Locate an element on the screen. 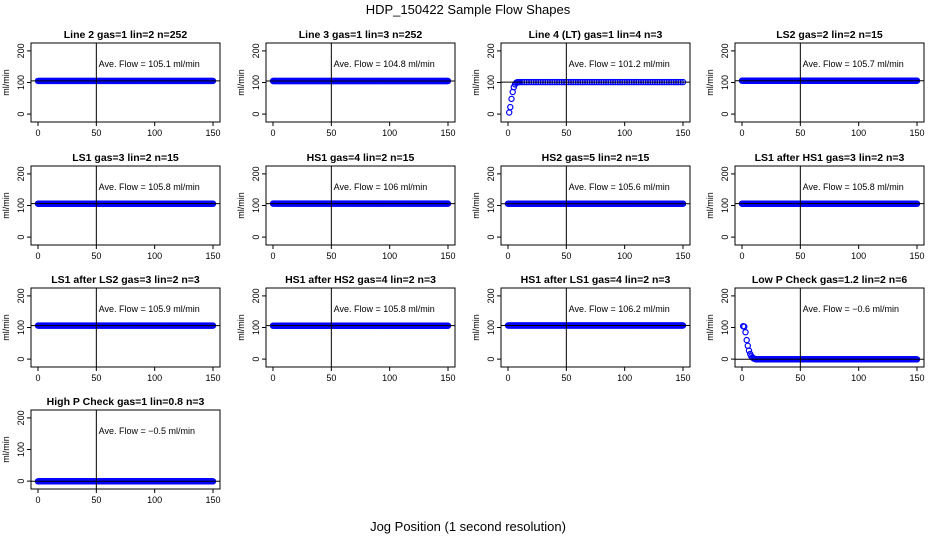 This screenshot has width=936, height=540. average-annotation: Ave. Flow = 106 ml/min is located at coordinates (381, 187).